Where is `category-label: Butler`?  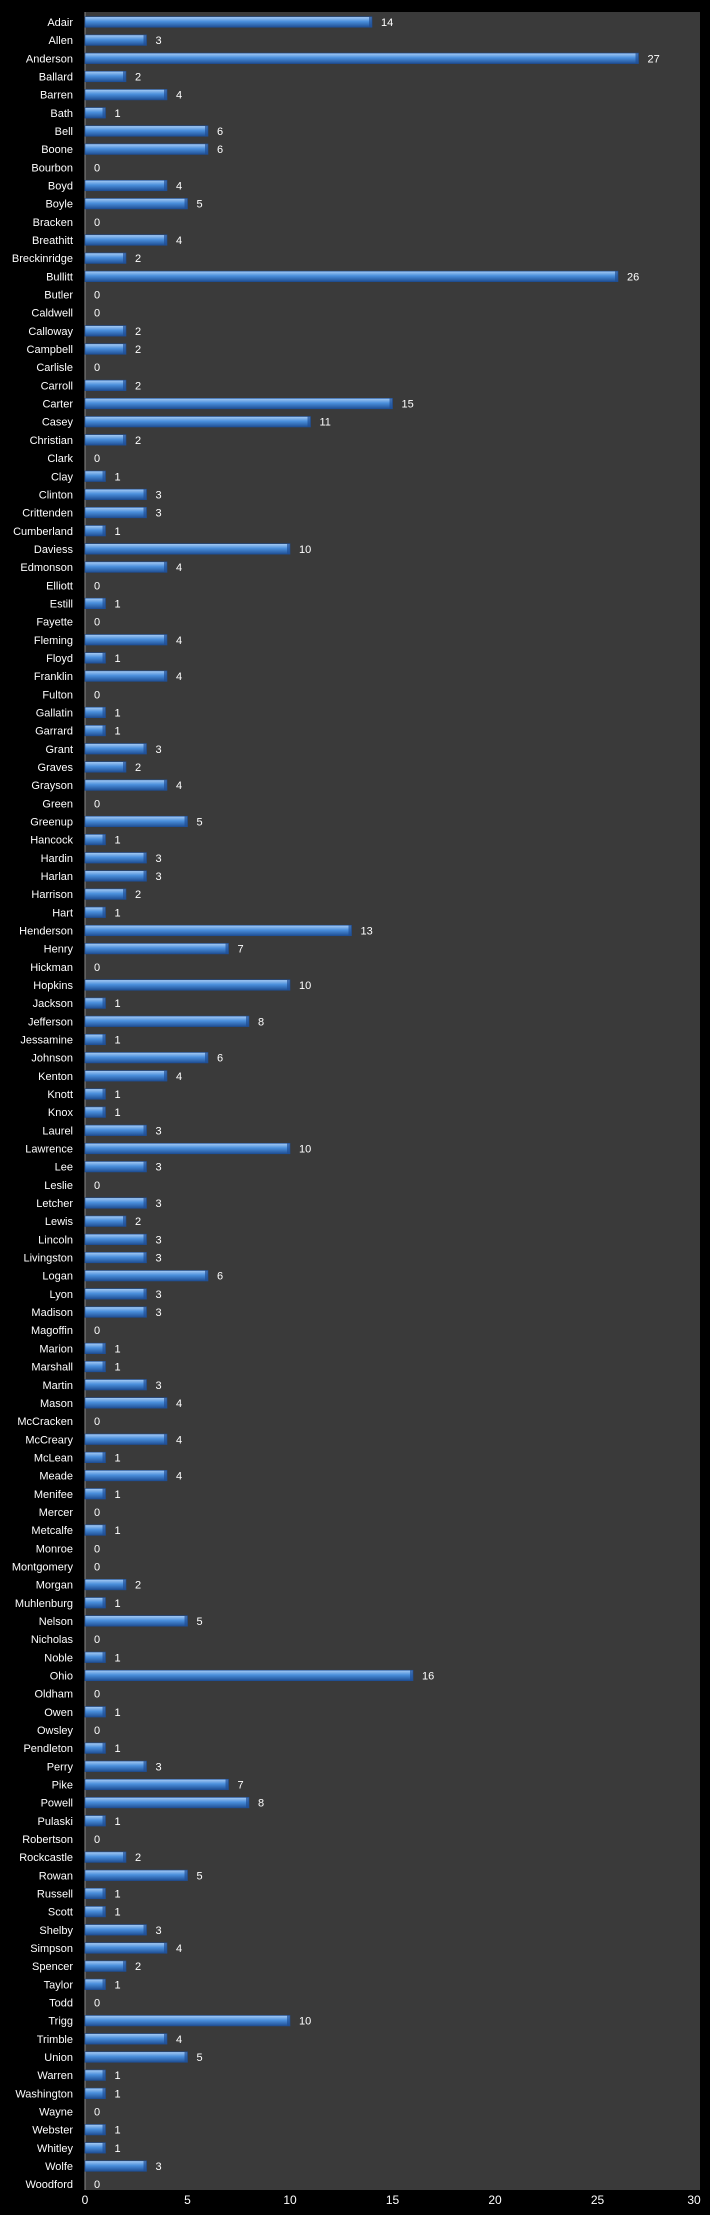 category-label: Butler is located at coordinates (58, 296).